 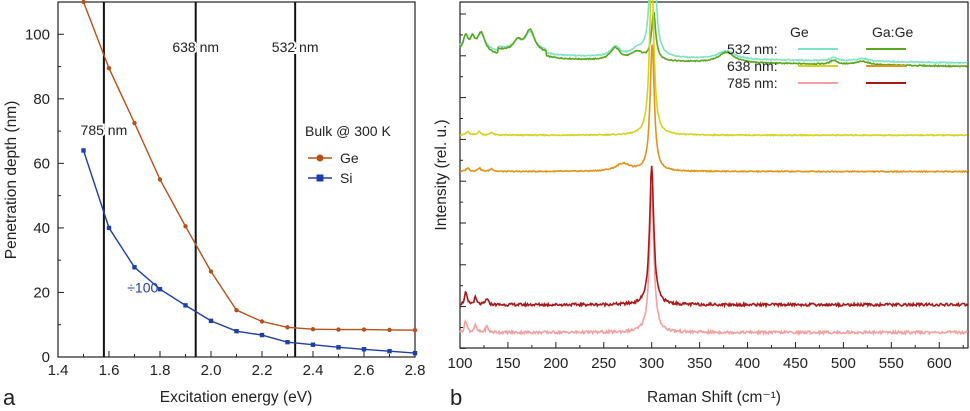 I want to click on panel-a-annotation: ÷100, so click(x=142, y=287).